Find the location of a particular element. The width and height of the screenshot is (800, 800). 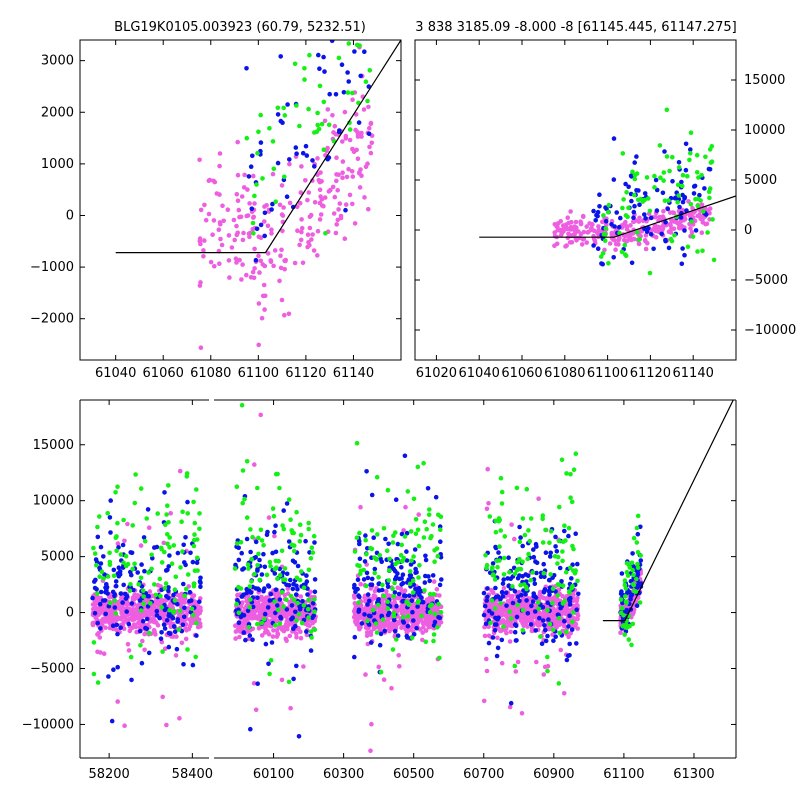

x-tick-label: 61060 is located at coordinates (521, 373).